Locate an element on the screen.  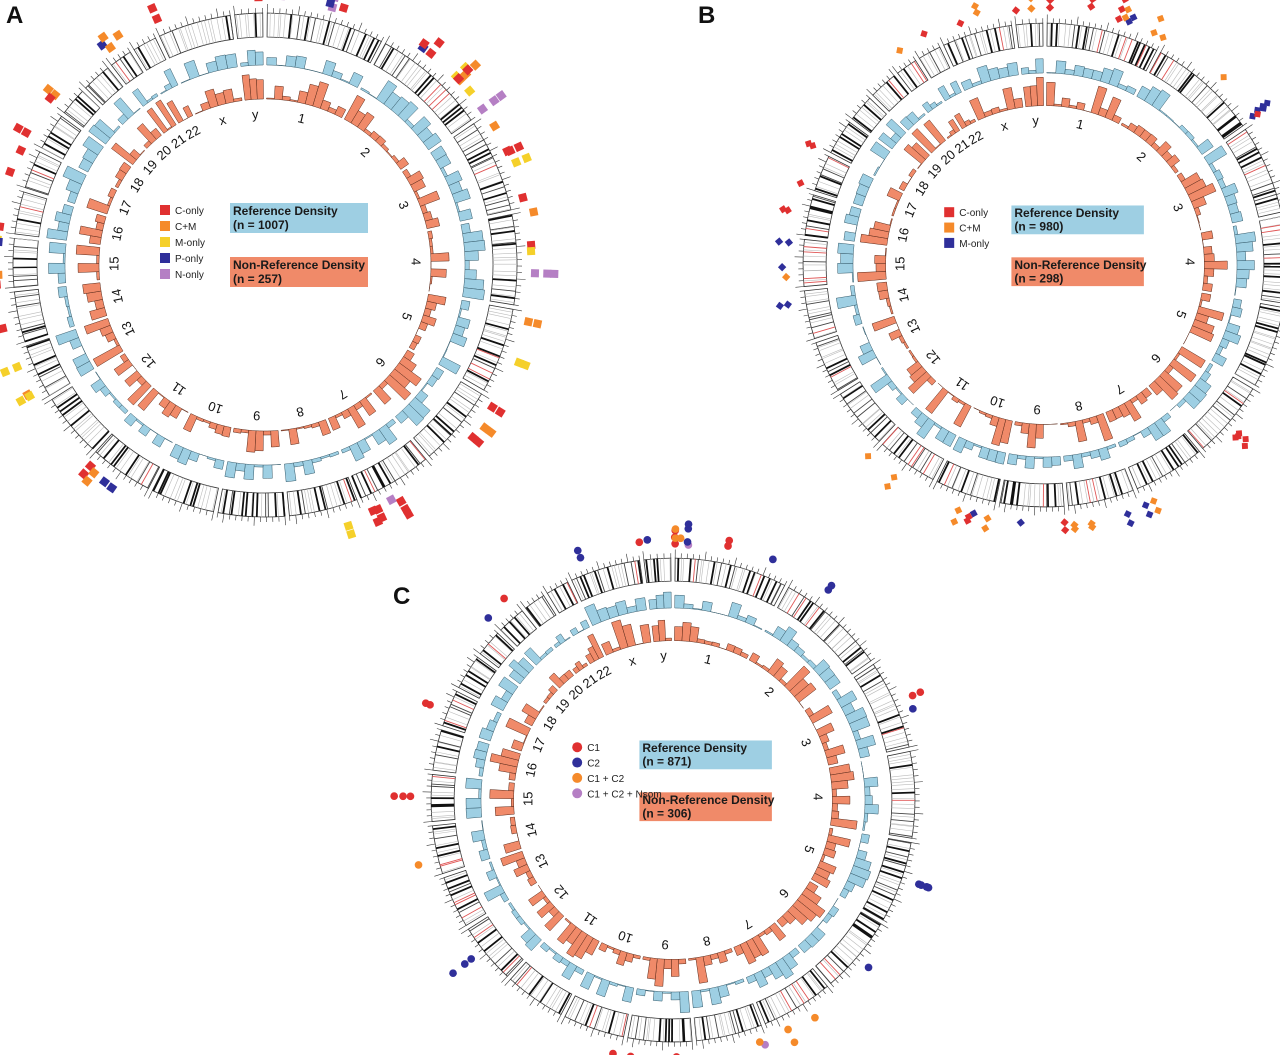
chr-11-ideogram is located at coordinates (541, 988).